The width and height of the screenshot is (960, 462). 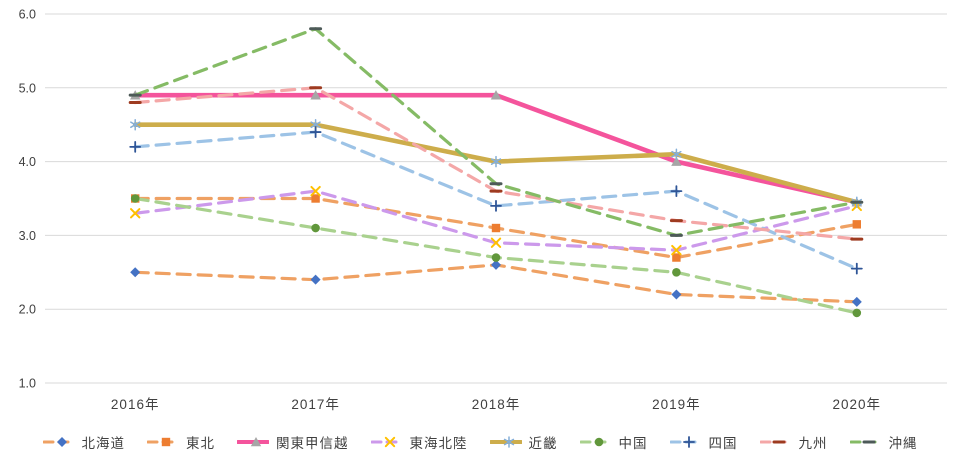 I want to click on legend-label-kanto-koshinetsu: 関東甲信越, so click(x=312, y=443).